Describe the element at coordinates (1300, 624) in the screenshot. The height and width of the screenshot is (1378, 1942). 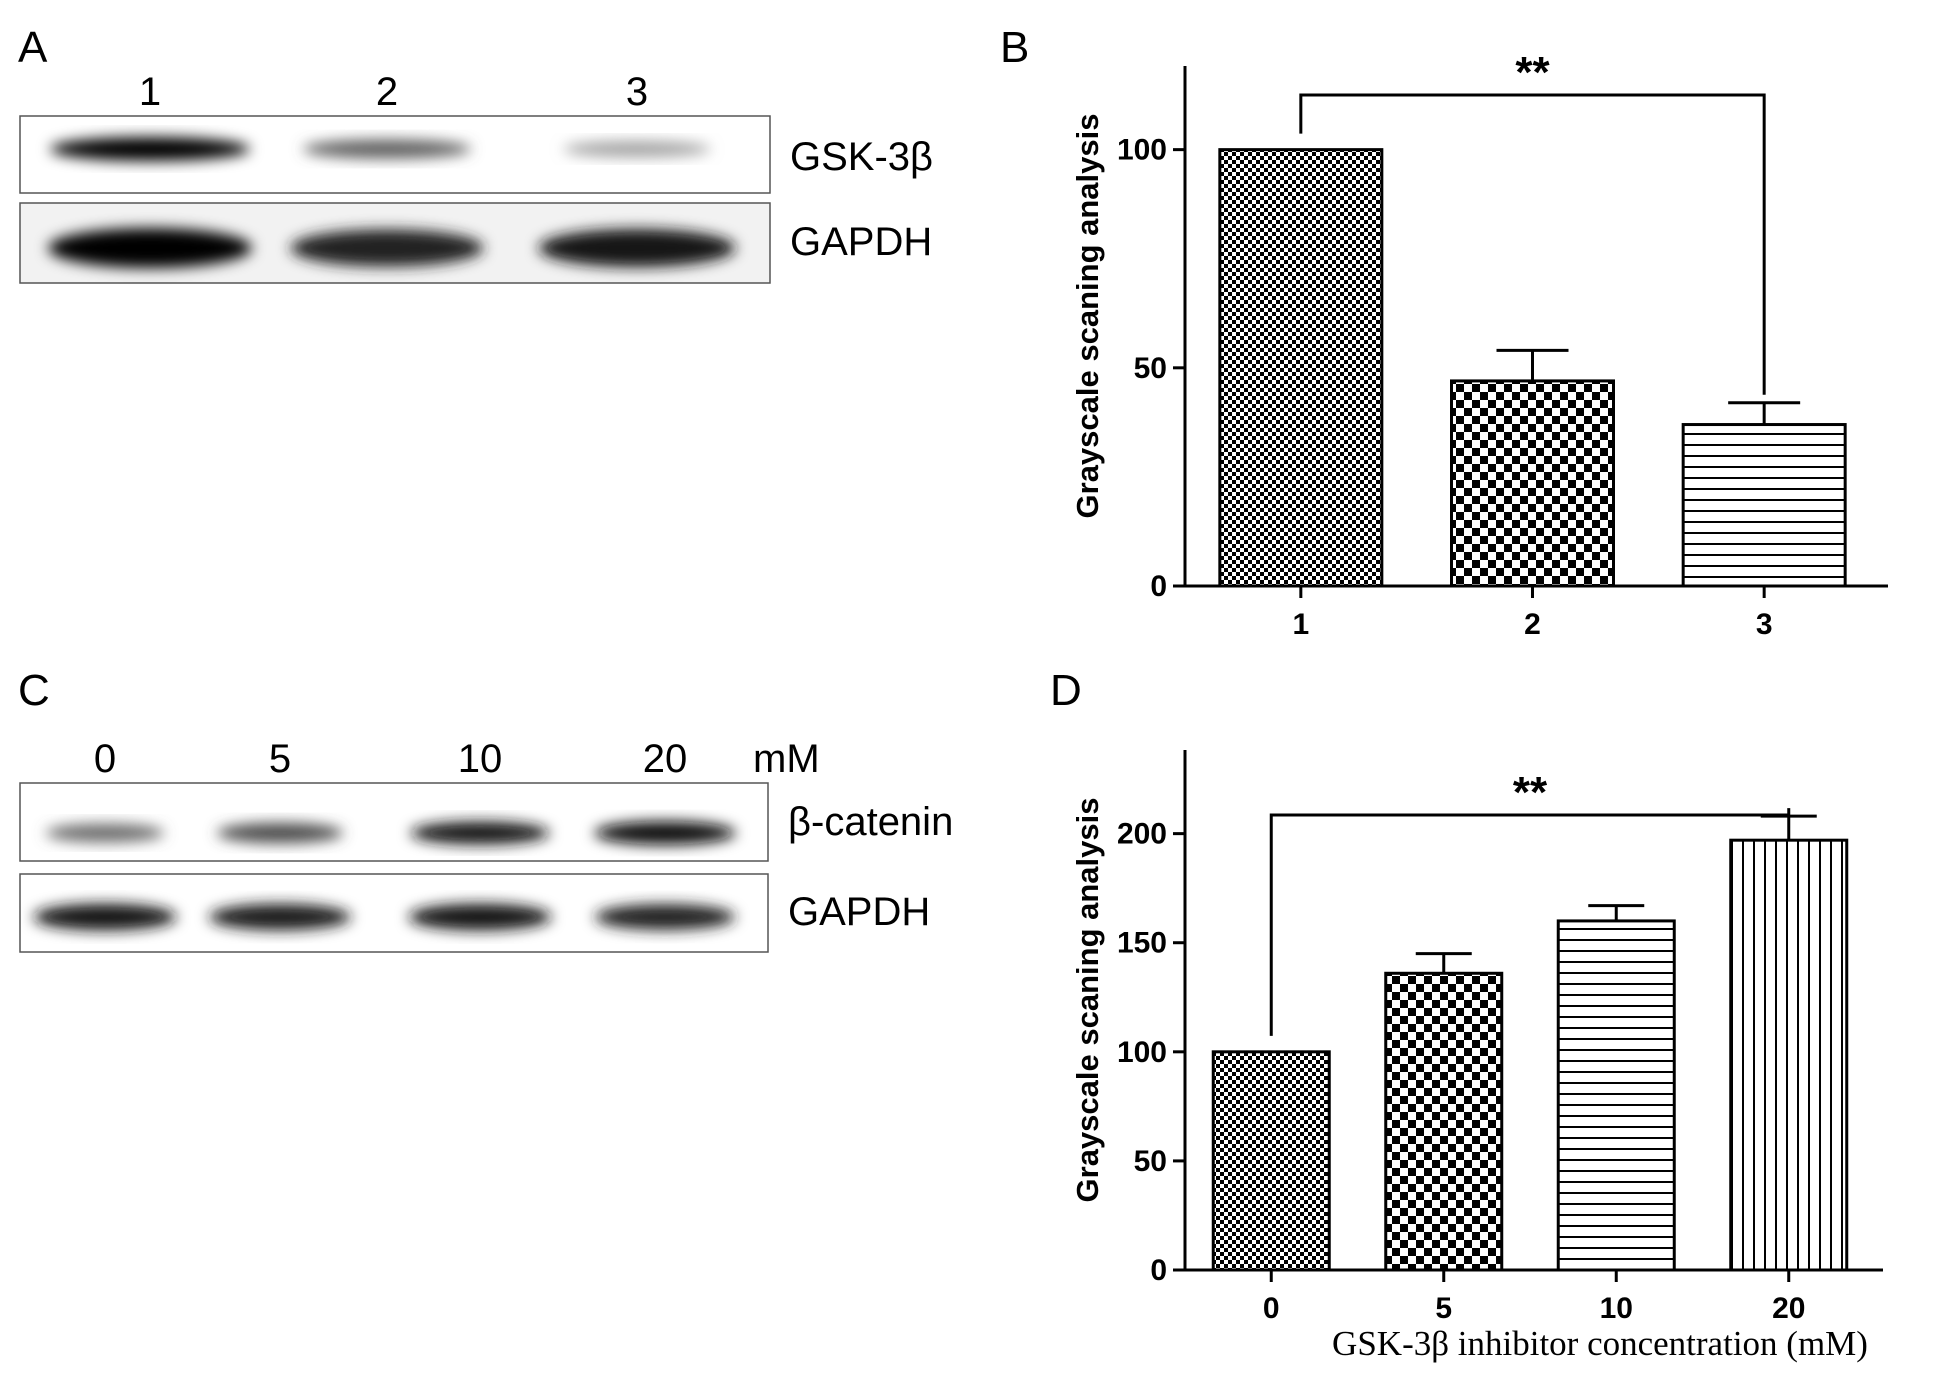
I see `chart-b-xtick-label: 1` at that location.